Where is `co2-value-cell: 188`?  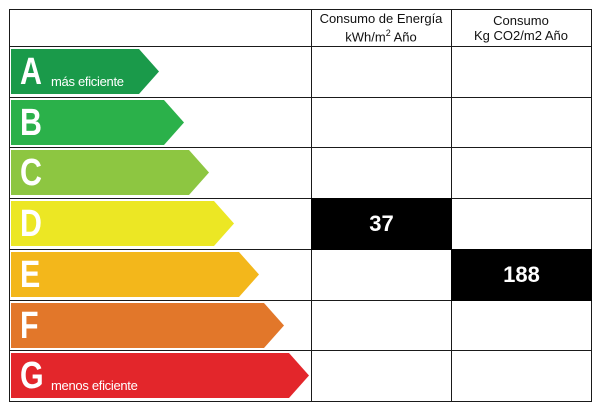 co2-value-cell: 188 is located at coordinates (521, 275).